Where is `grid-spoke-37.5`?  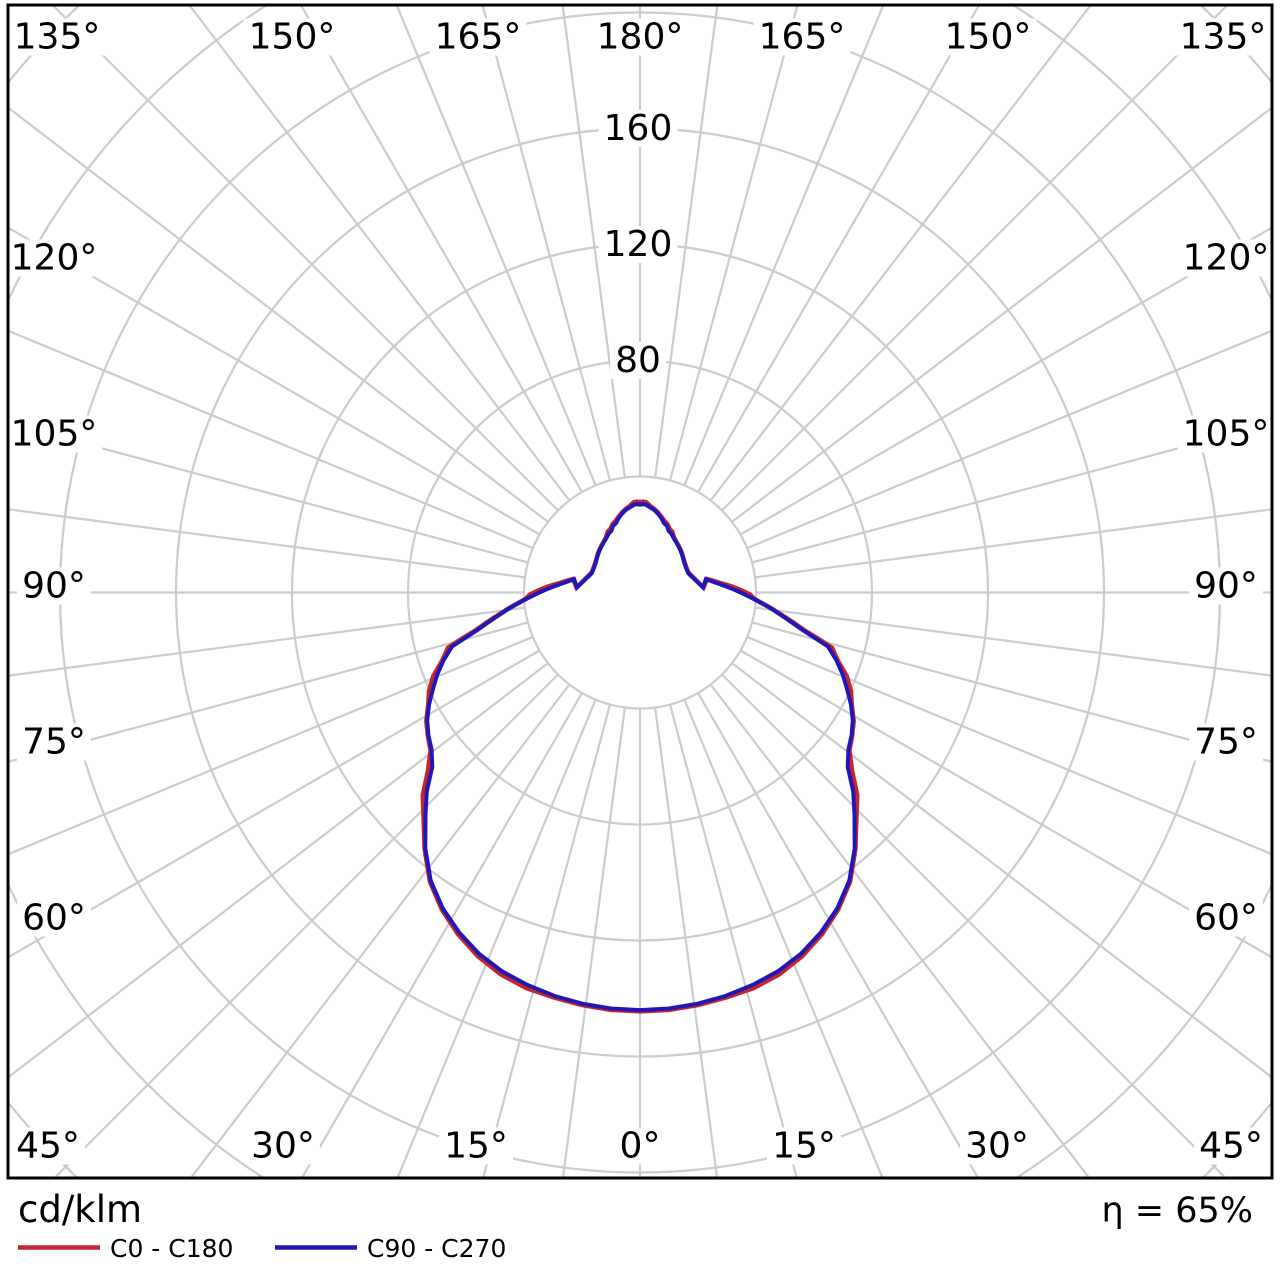
grid-spoke-37.5 is located at coordinates (900, 930).